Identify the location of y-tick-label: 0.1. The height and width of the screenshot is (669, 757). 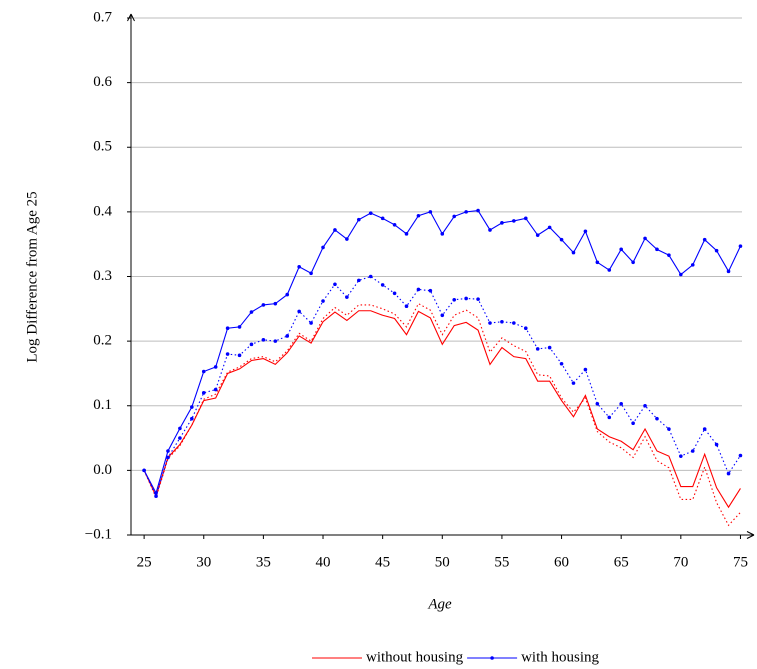
(102, 405).